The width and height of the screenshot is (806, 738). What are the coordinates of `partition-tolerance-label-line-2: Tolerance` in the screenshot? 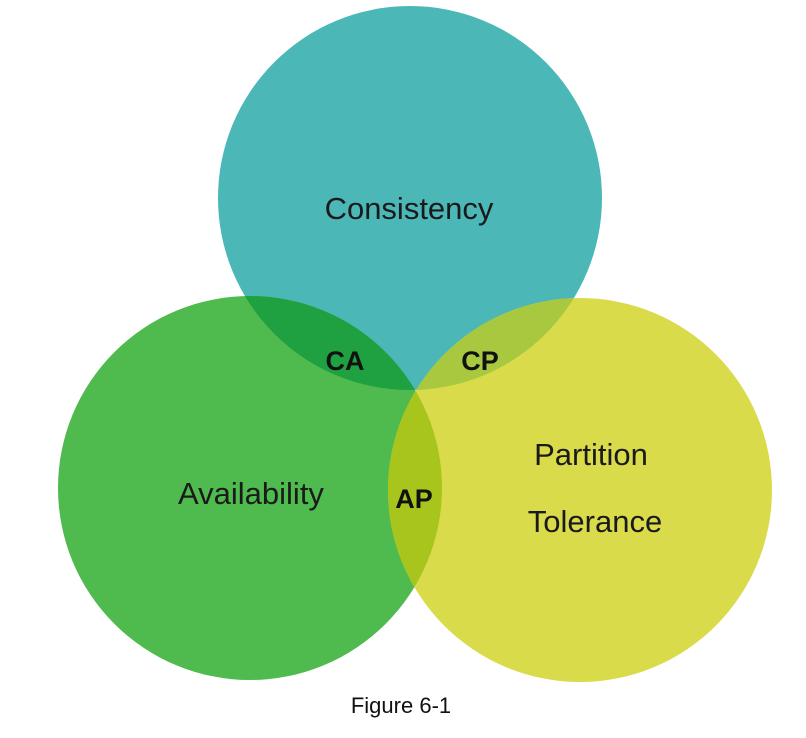 It's located at (595, 521).